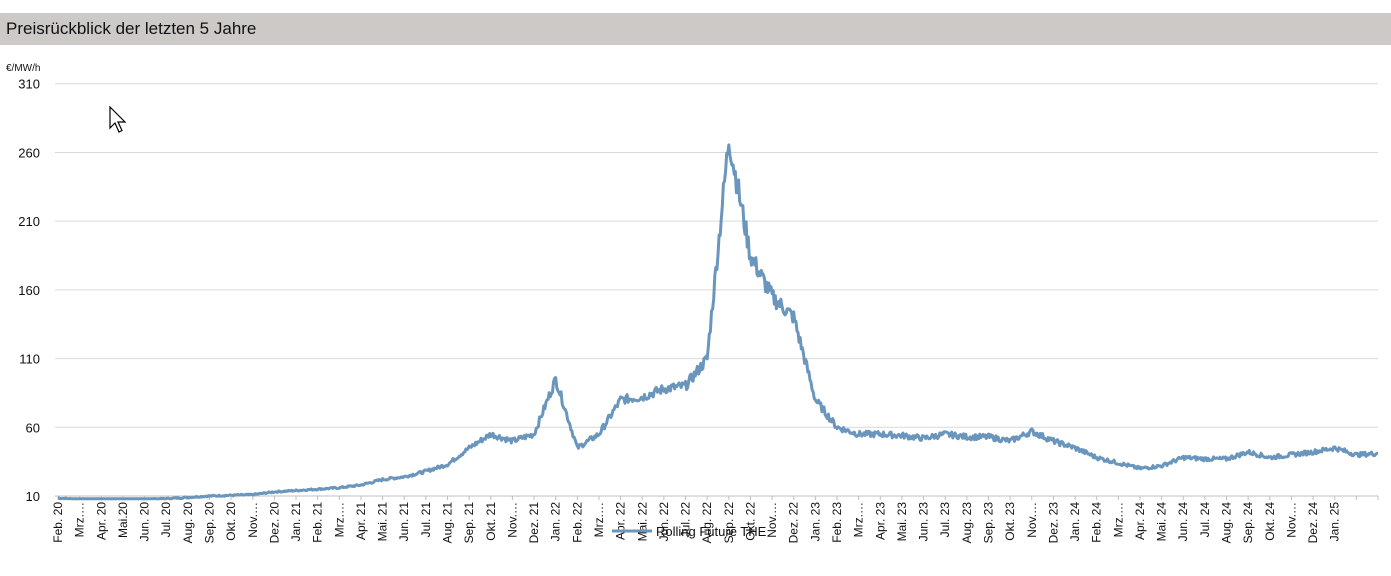 Image resolution: width=1391 pixels, height=576 pixels. I want to click on chart-title: Preisrückblick der letzten 5 Jahre, so click(131, 28).